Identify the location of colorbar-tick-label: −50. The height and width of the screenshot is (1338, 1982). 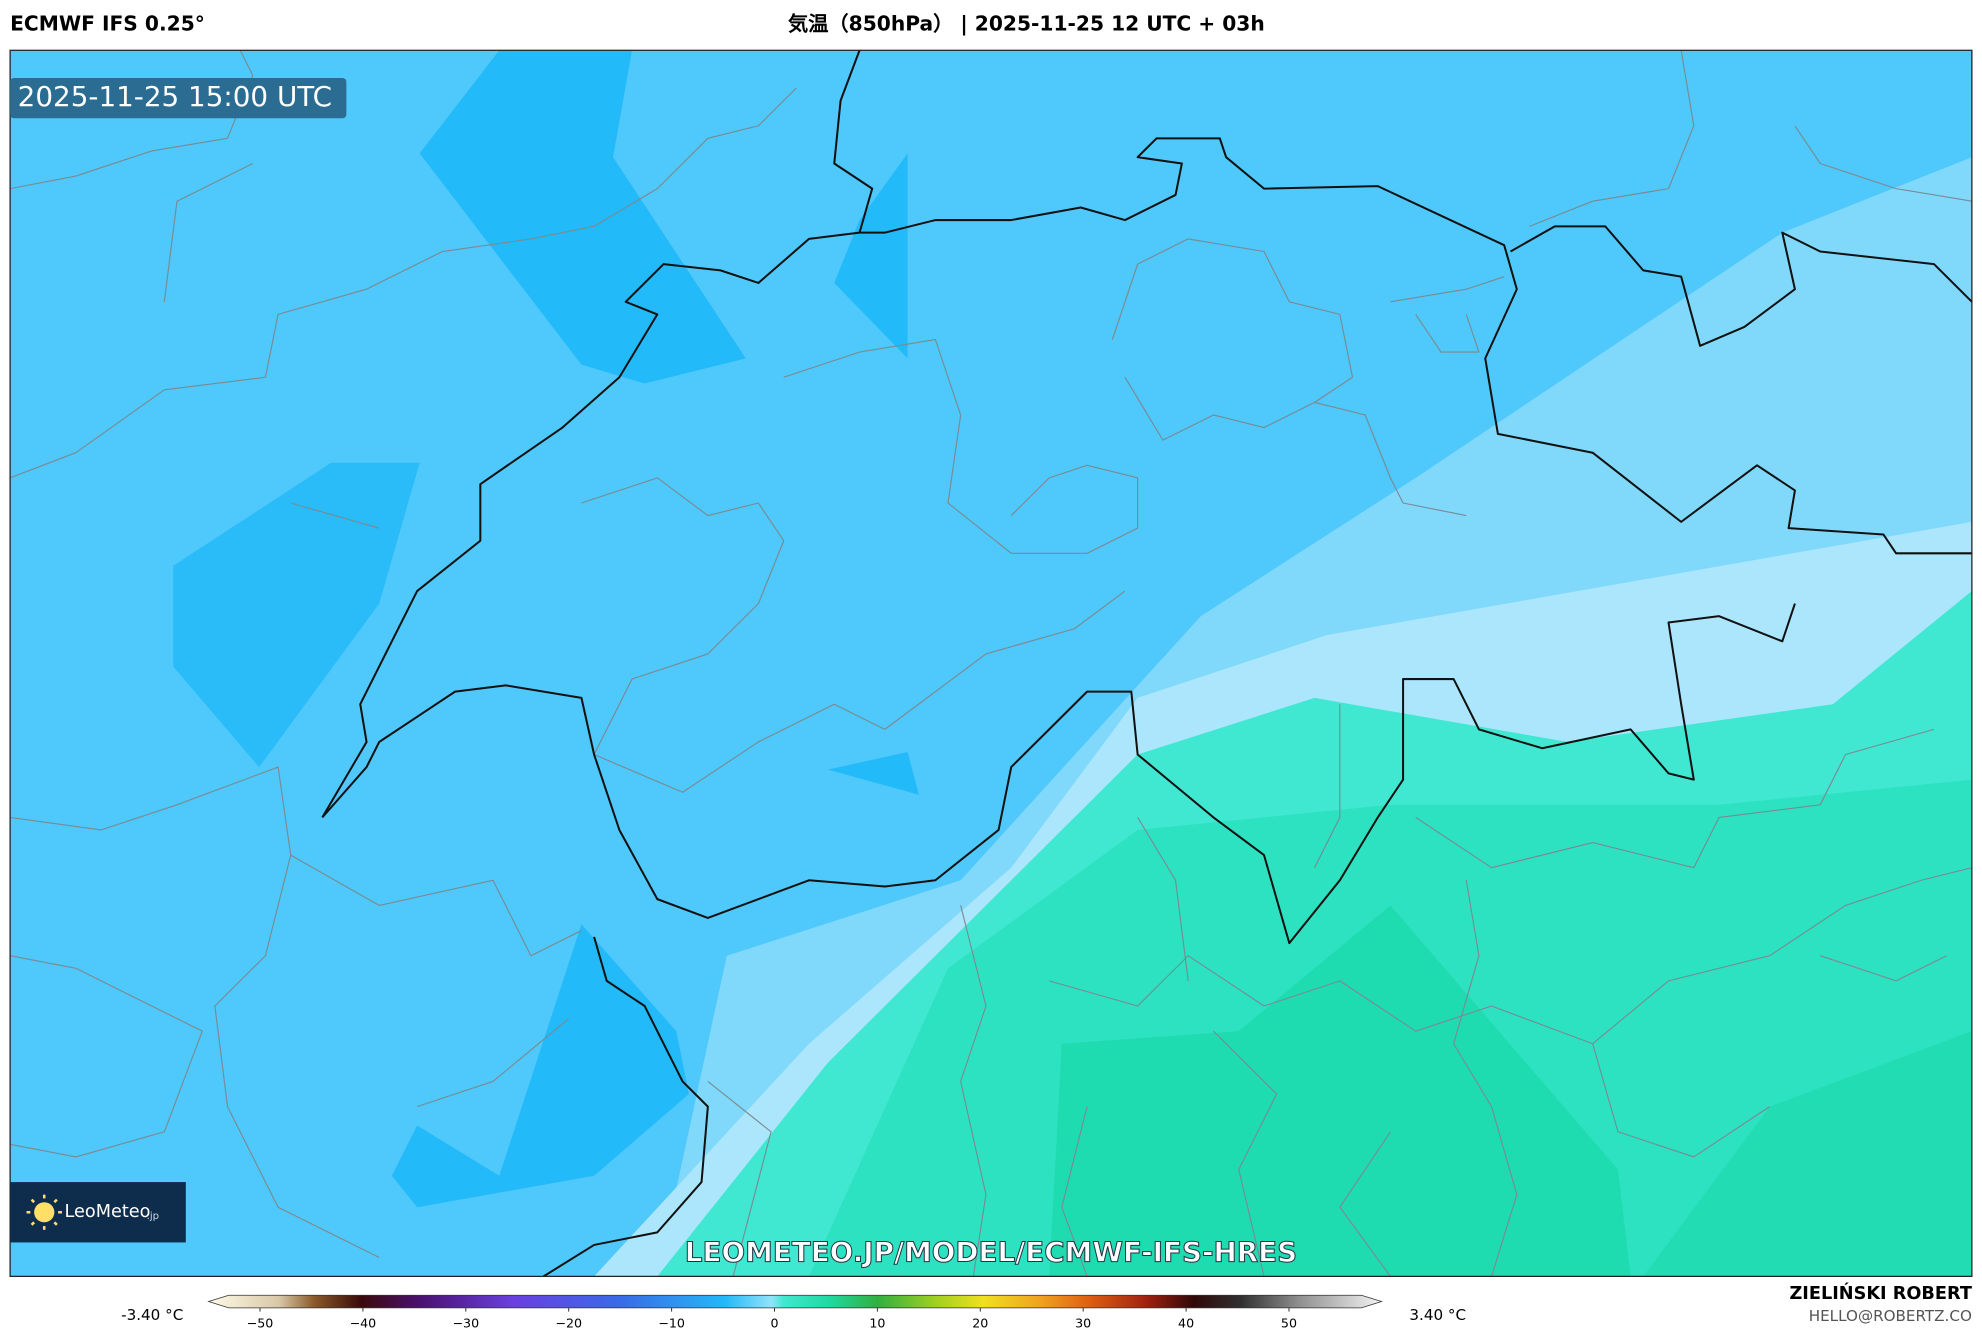
(260, 1323).